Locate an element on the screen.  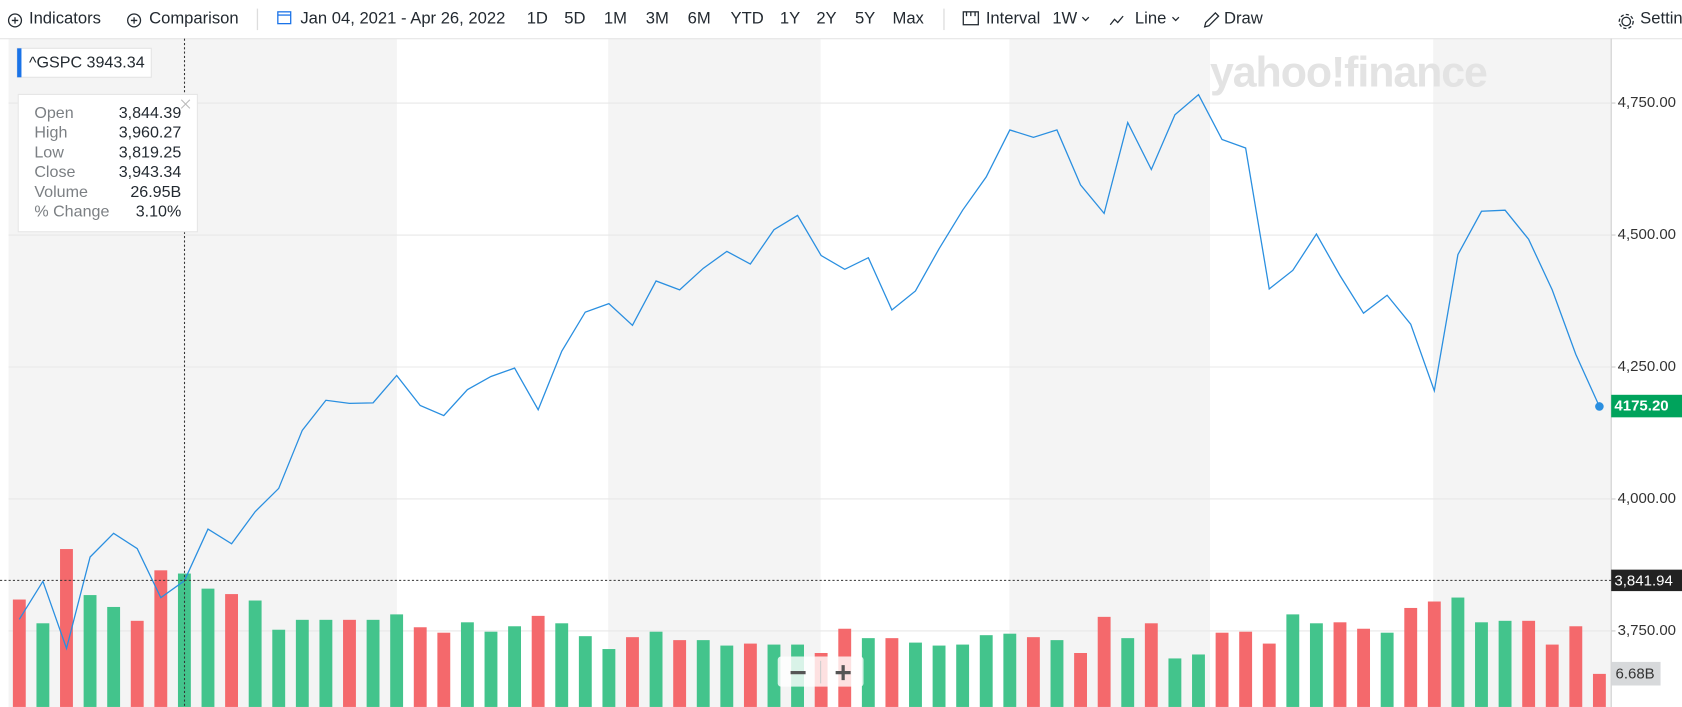
range-button: Max is located at coordinates (908, 18).